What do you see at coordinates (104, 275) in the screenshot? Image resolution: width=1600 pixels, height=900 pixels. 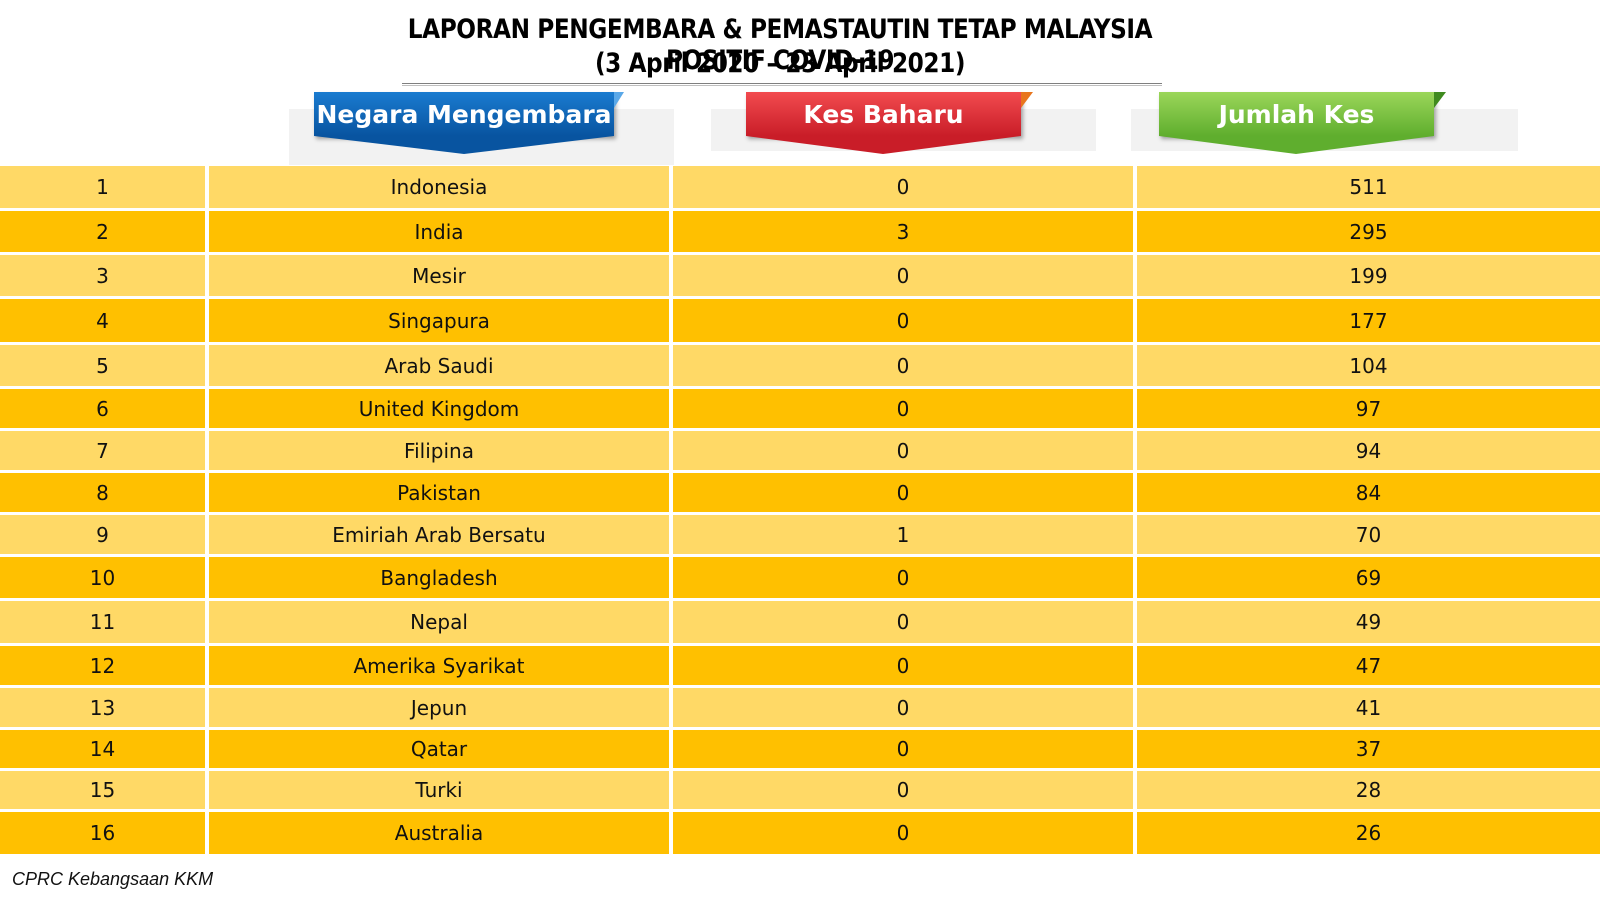 I see `row-number: 3` at bounding box center [104, 275].